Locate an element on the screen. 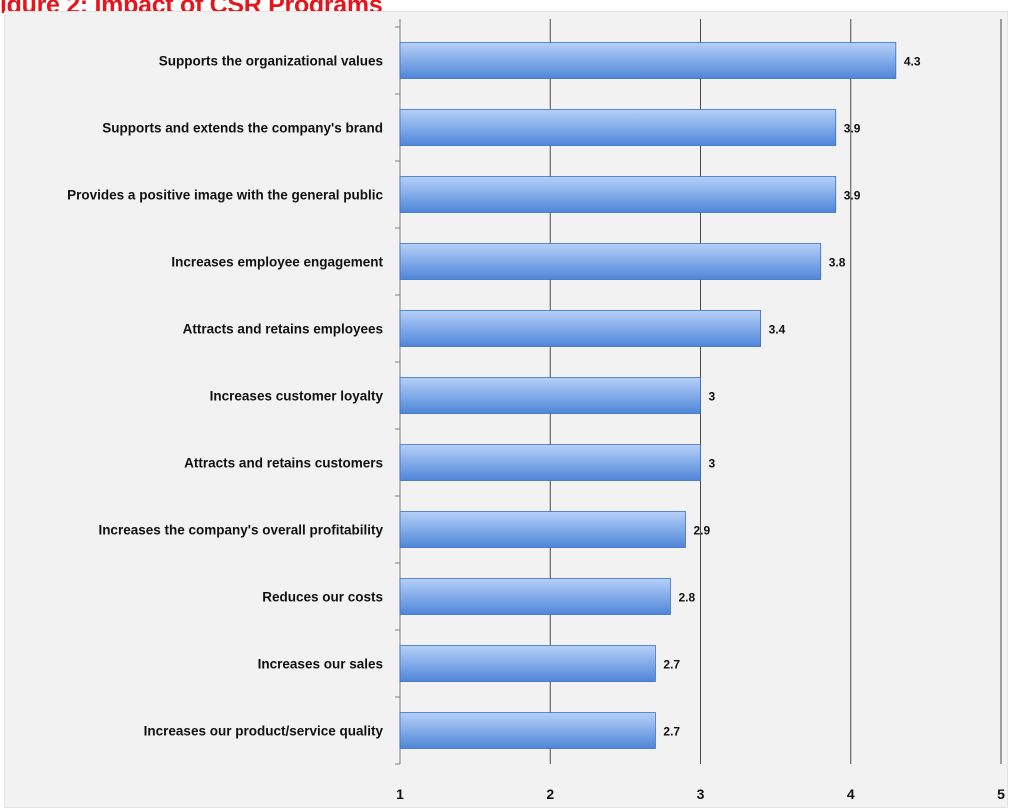 The image size is (1009, 809). y-axis is located at coordinates (398, 392).